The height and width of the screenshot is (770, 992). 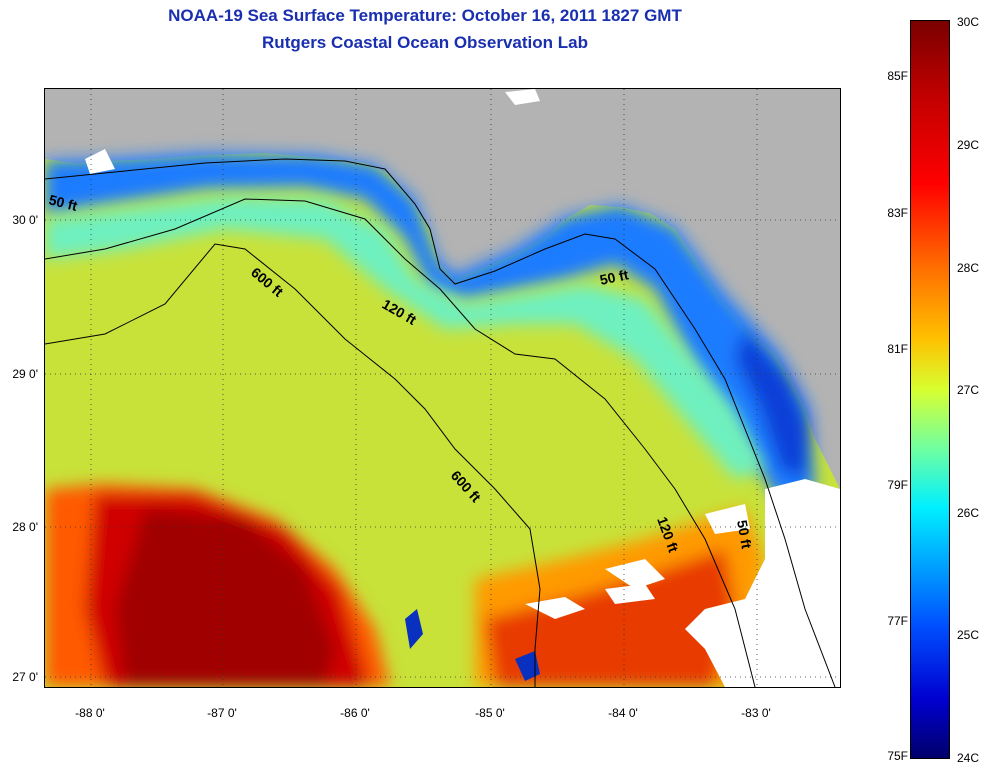 What do you see at coordinates (968, 635) in the screenshot?
I see `colorbar-label-25c: 25C` at bounding box center [968, 635].